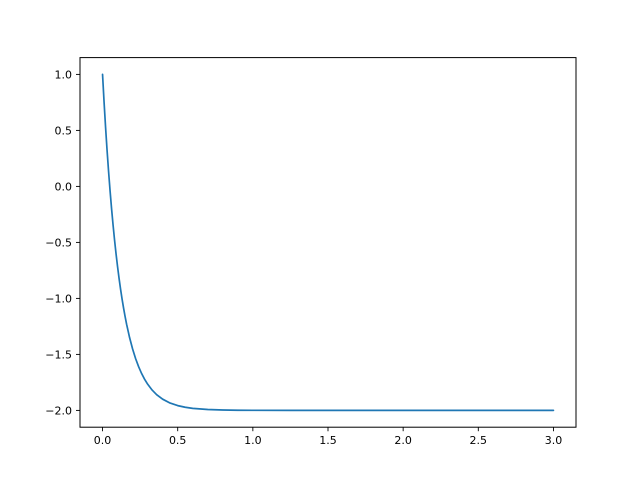 The height and width of the screenshot is (480, 640). I want to click on y-tick-label: 0.0, so click(64, 186).